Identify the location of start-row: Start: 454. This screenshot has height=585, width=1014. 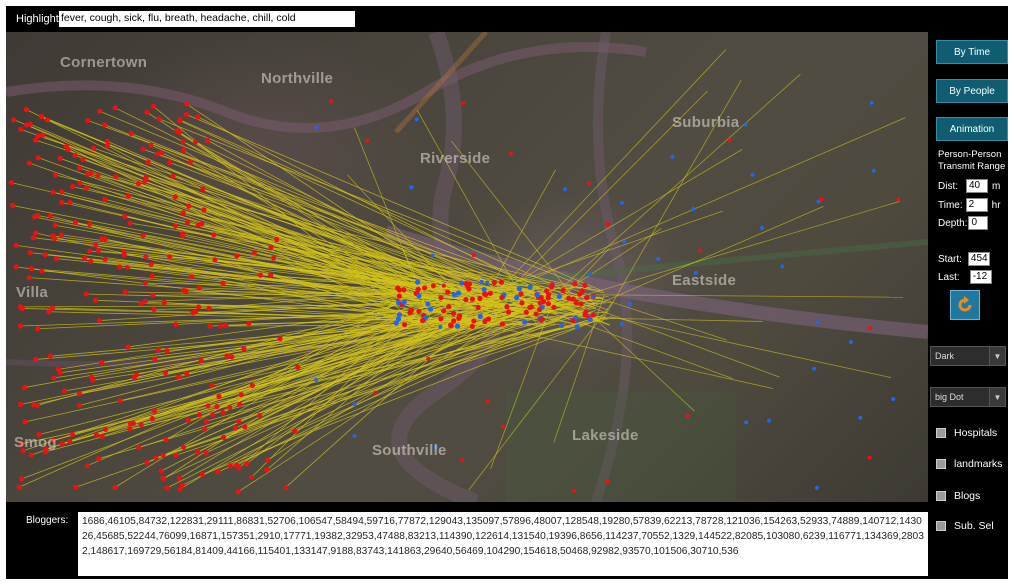
(964, 259).